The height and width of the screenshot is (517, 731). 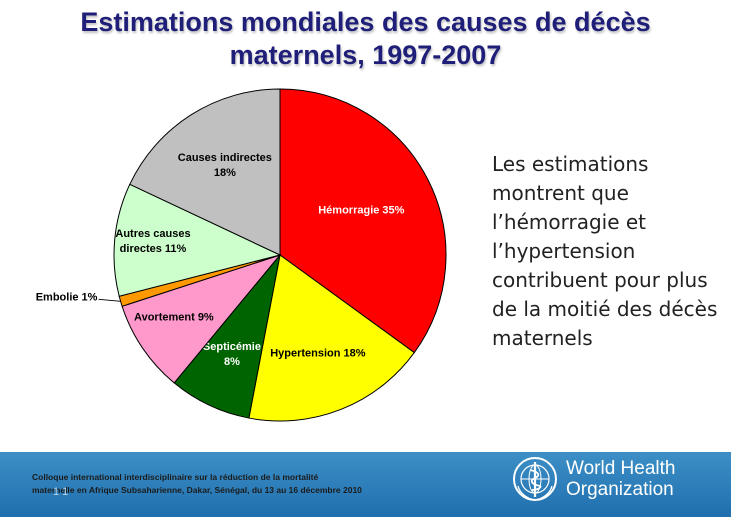 I want to click on pie-label-autres-causes-directes: Autres causes directes 11%, so click(x=152, y=241).